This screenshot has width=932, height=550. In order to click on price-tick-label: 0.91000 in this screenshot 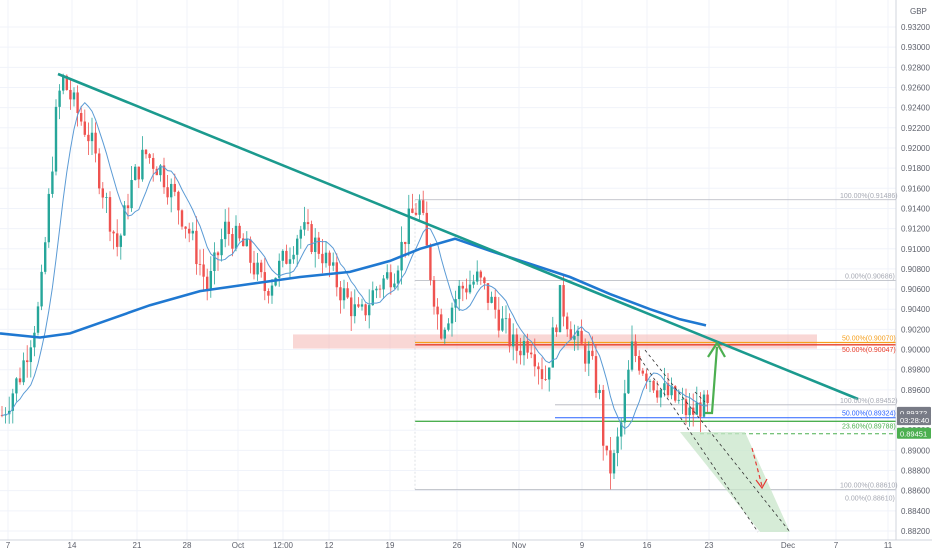, I will do `click(915, 249)`.